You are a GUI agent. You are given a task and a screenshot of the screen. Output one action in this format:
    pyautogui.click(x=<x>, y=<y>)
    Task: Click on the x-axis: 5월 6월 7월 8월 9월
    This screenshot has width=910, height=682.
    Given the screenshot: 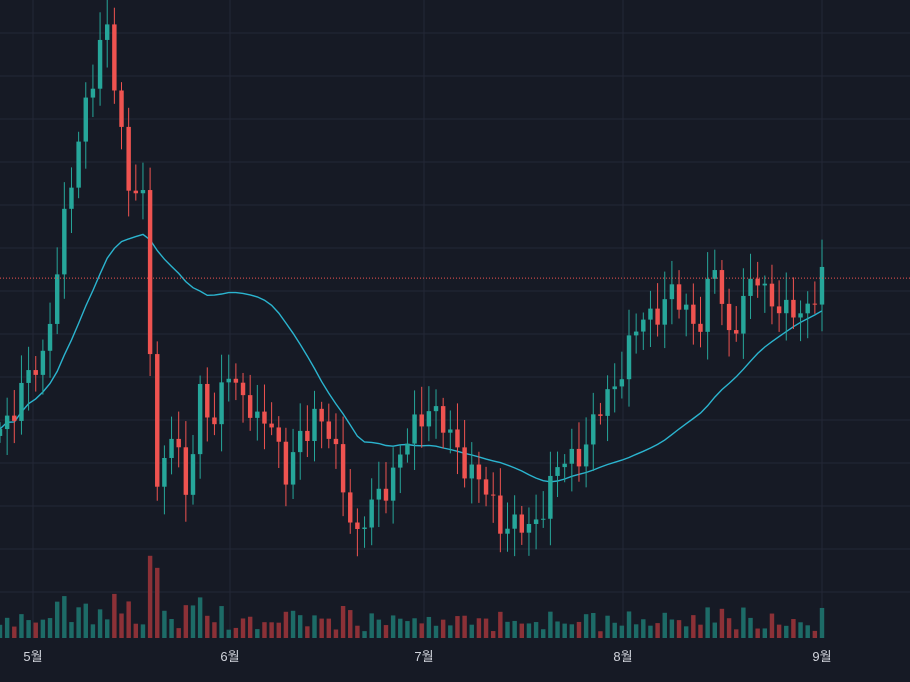 What is the action you would take?
    pyautogui.click(x=427, y=656)
    